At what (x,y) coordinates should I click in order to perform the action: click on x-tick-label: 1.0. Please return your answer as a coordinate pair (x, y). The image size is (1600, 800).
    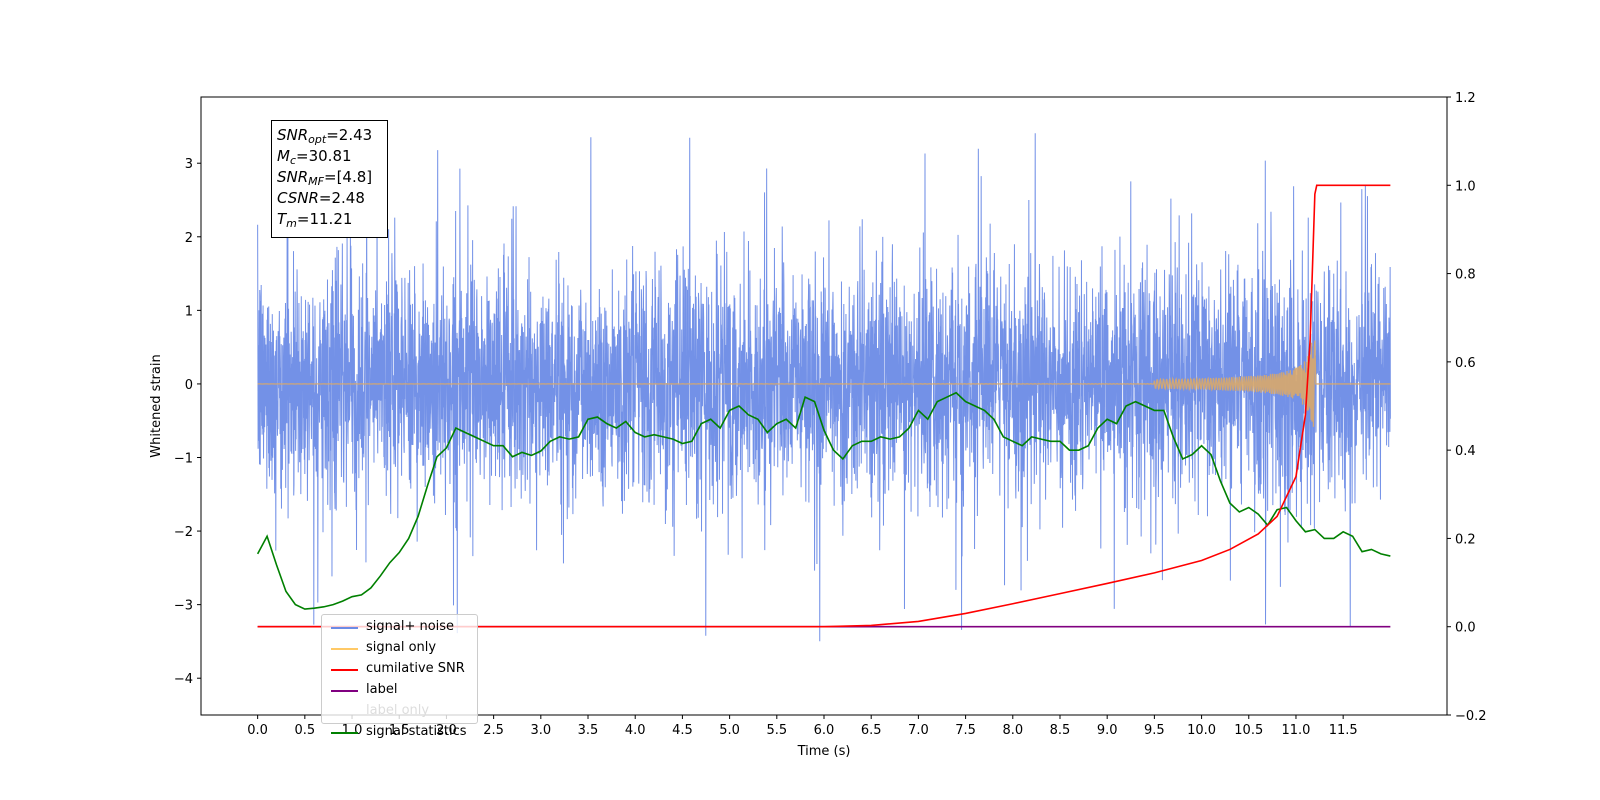
    Looking at the image, I should click on (352, 730).